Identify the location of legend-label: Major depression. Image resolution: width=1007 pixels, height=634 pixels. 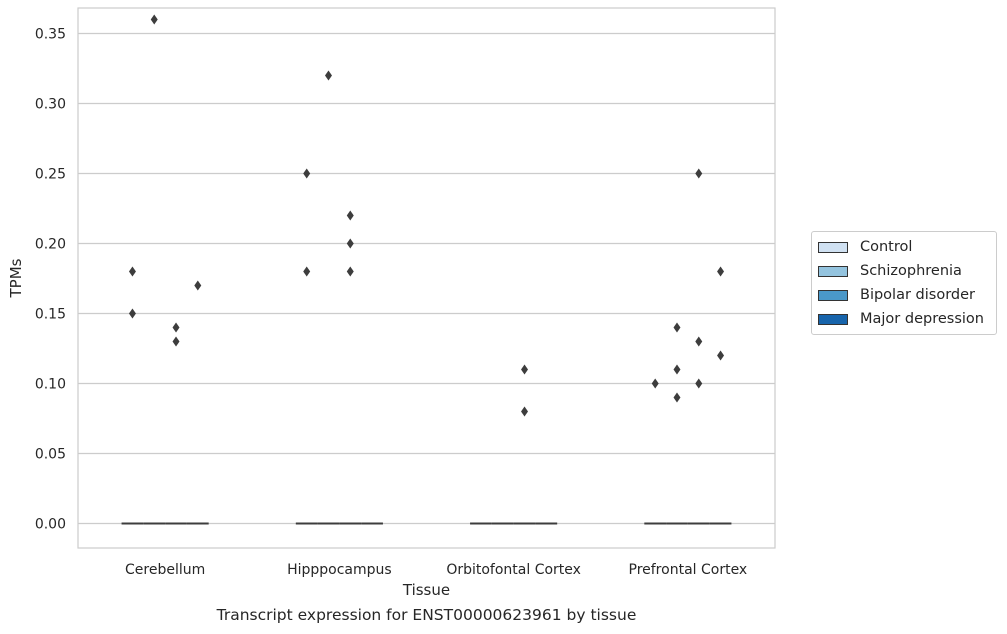
(922, 319).